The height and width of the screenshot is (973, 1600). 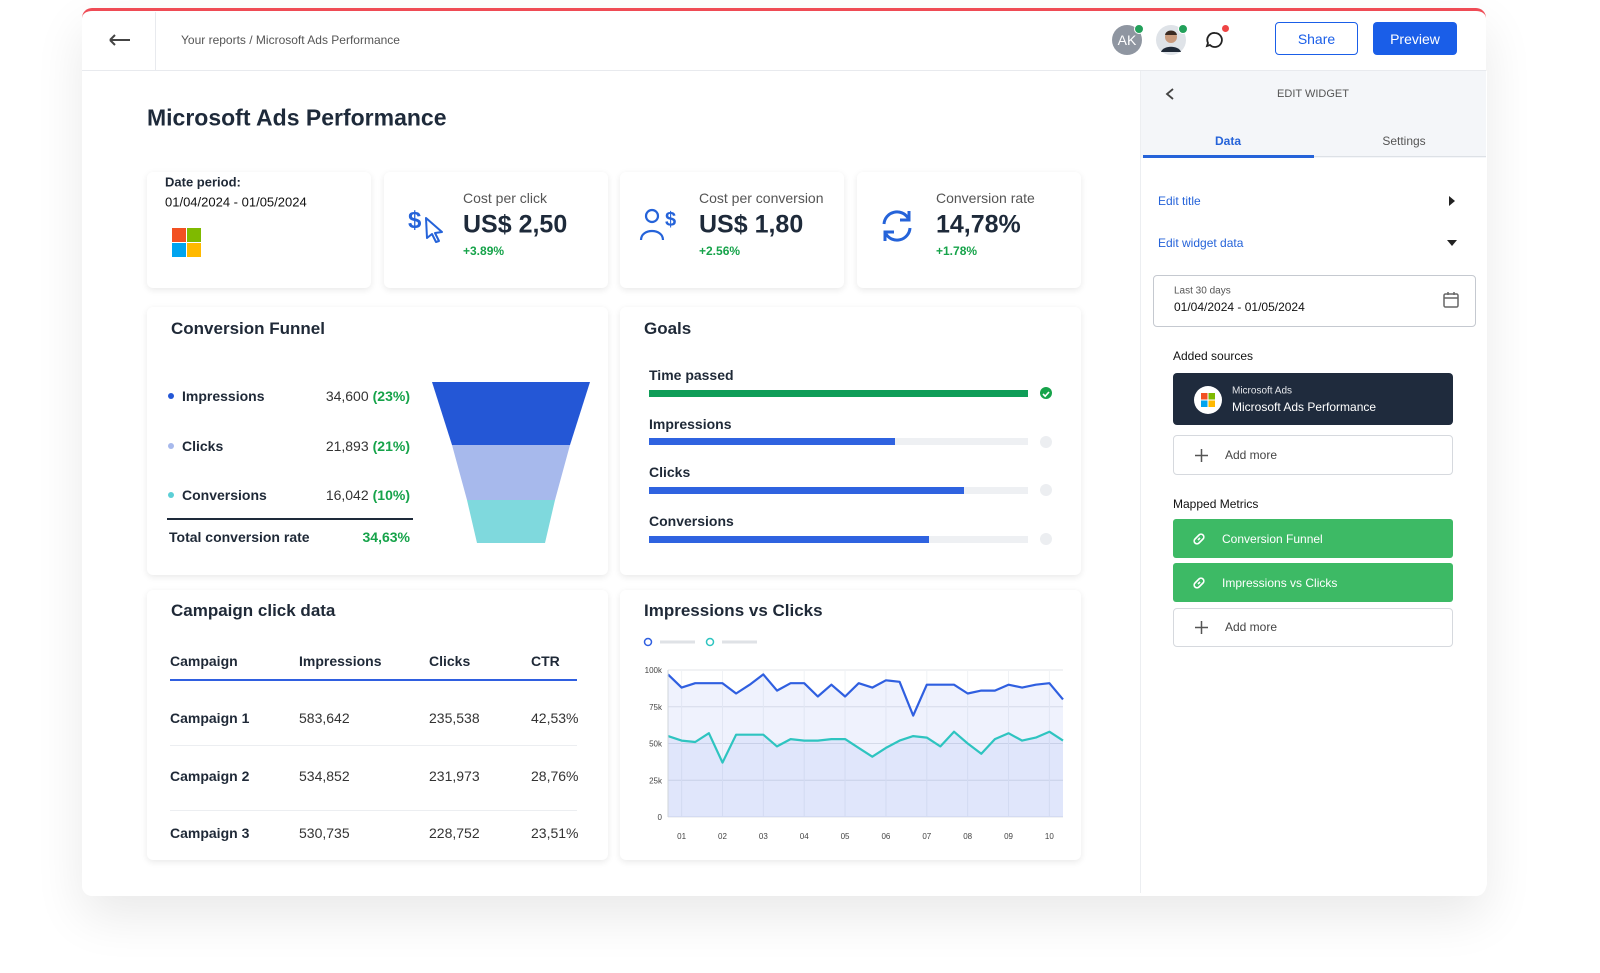 I want to click on y-tick-label: 100k, so click(x=654, y=670).